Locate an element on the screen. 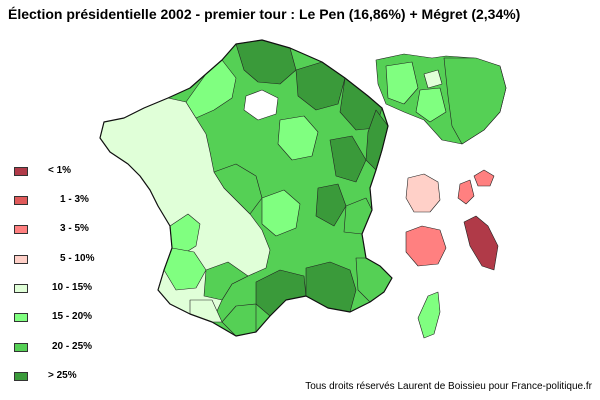 This screenshot has width=600, height=400. region-provence is located at coordinates (331, 287).